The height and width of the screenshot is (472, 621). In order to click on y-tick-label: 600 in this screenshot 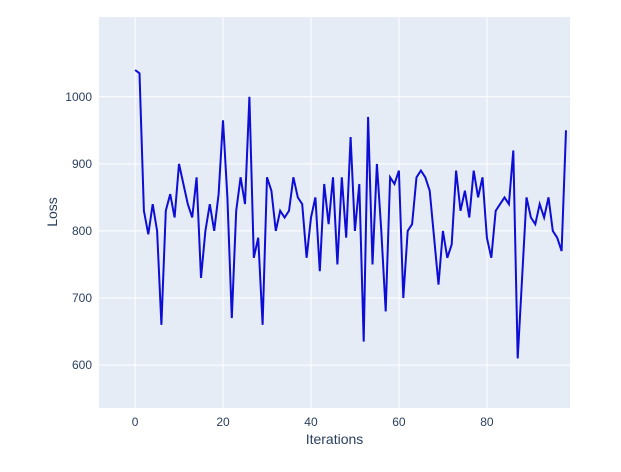, I will do `click(81, 365)`.